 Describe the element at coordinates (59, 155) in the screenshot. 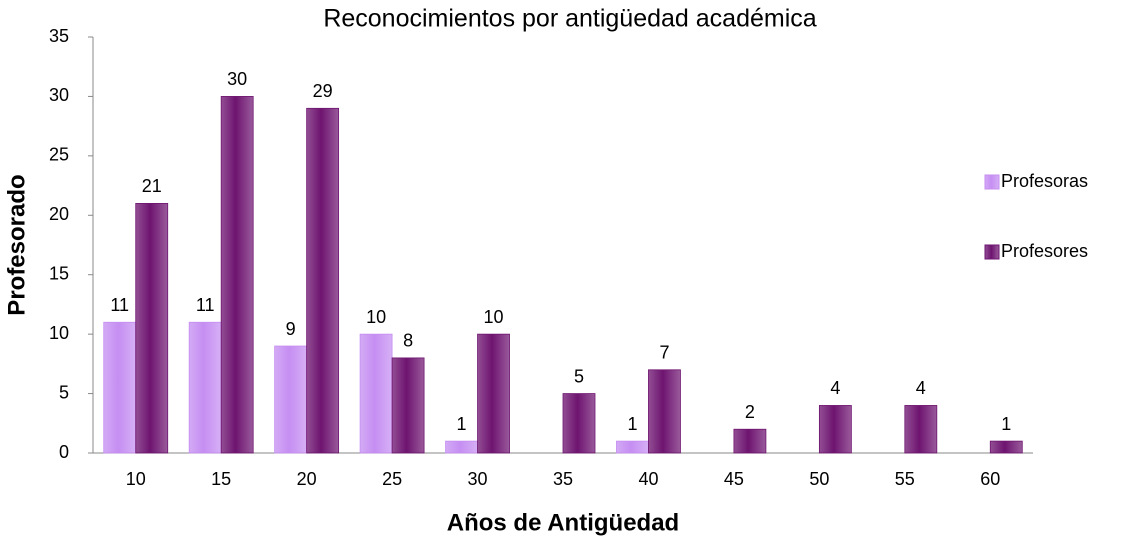

I see `y-tick-label: 25` at that location.